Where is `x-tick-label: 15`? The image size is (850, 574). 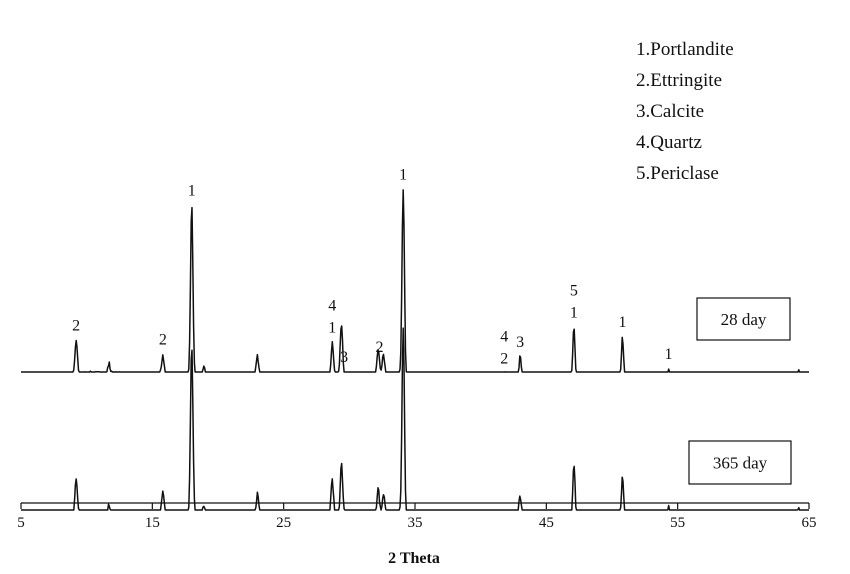
x-tick-label: 15 is located at coordinates (152, 523).